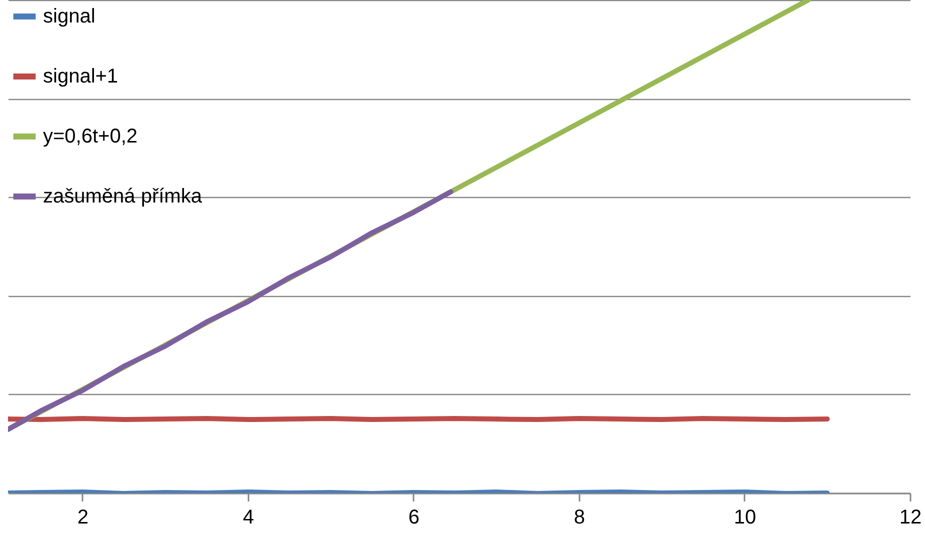 The height and width of the screenshot is (542, 925). What do you see at coordinates (80, 77) in the screenshot?
I see `legend-label: signal+1` at bounding box center [80, 77].